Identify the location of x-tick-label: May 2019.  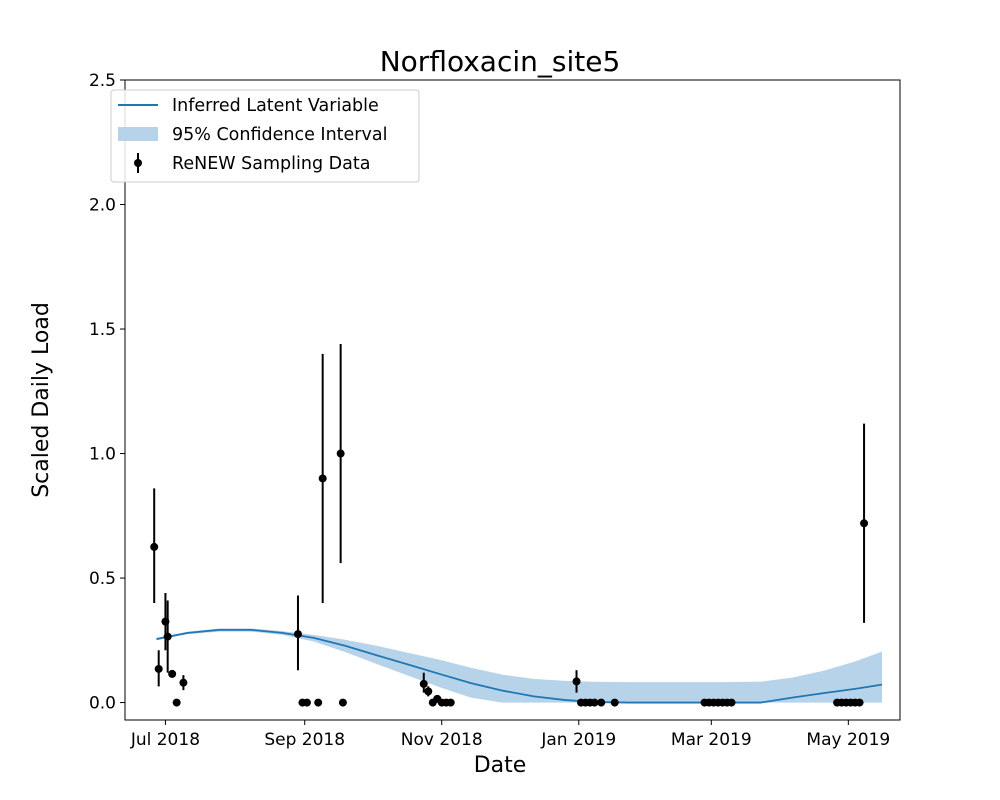
(848, 740).